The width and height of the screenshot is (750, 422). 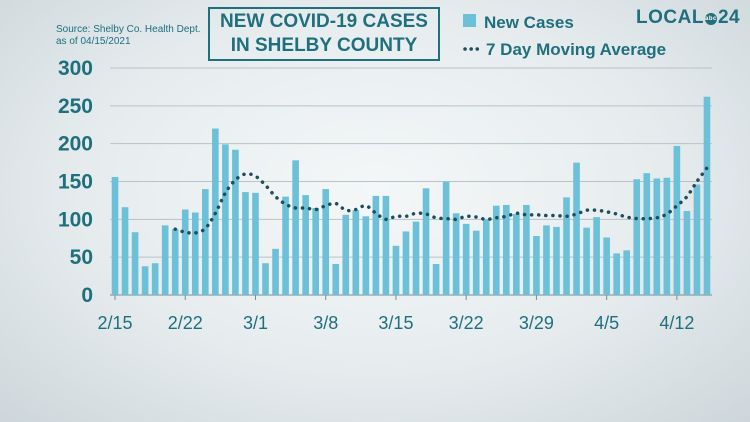 I want to click on x-axis-ticks: 2/15 2/22 3/1 3/8 3/15 3/22 3/29 4/5 4/12, so click(x=395, y=314).